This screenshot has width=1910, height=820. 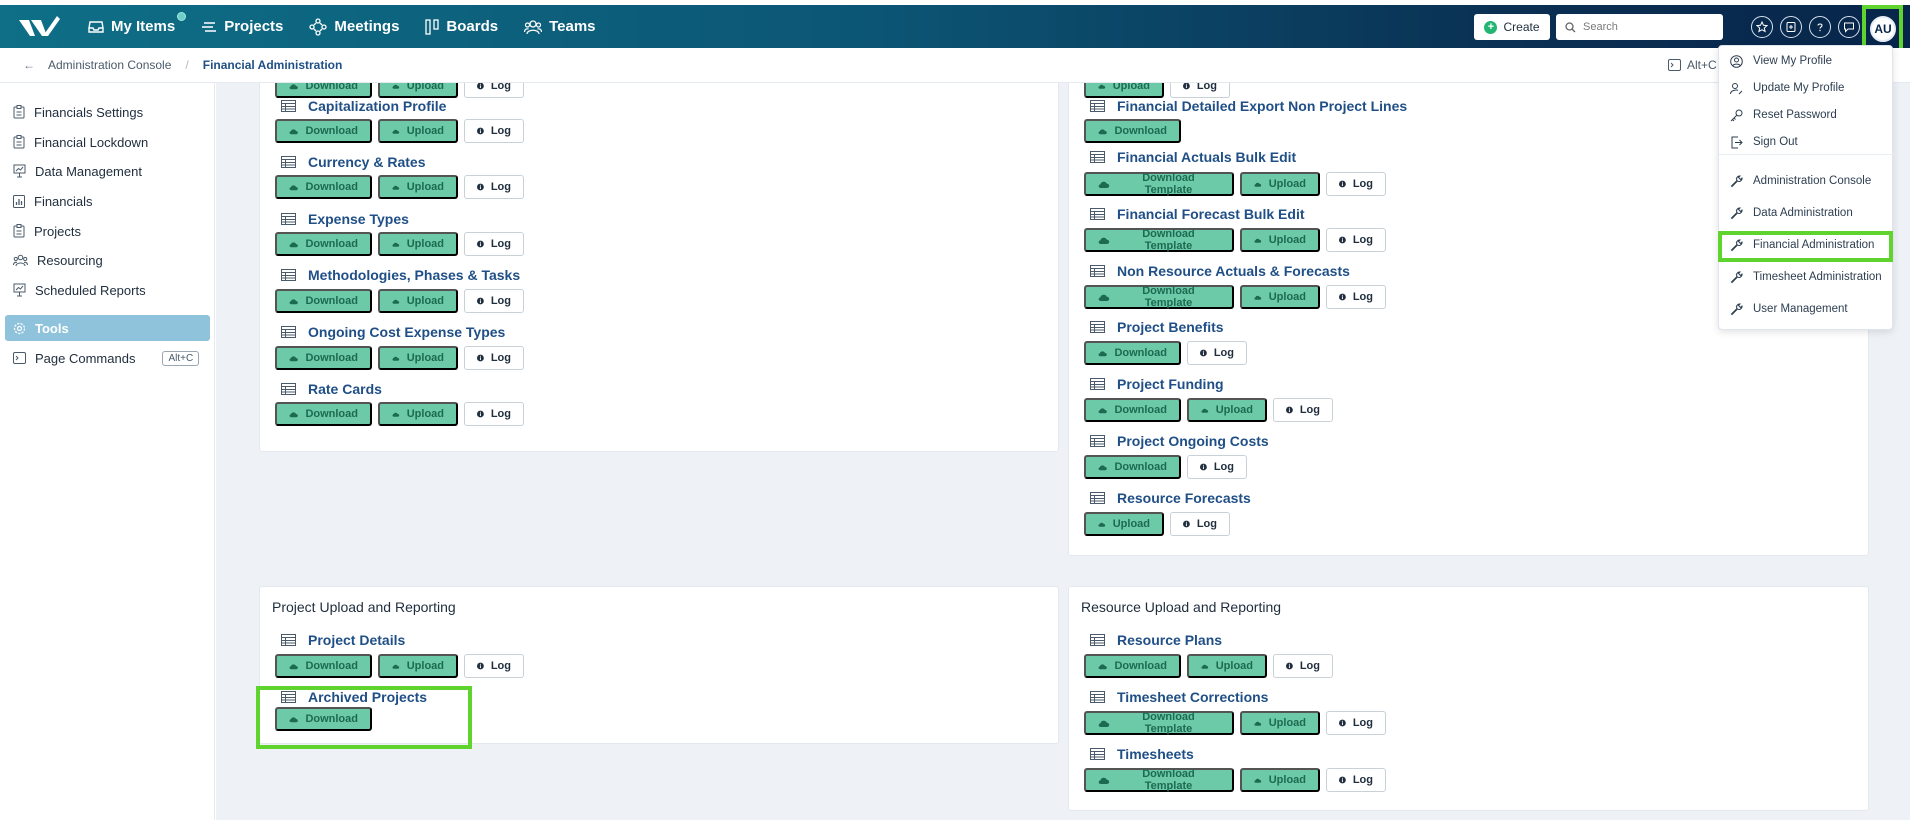 I want to click on menu-item-sign-out: Sign Out, so click(x=1806, y=142).